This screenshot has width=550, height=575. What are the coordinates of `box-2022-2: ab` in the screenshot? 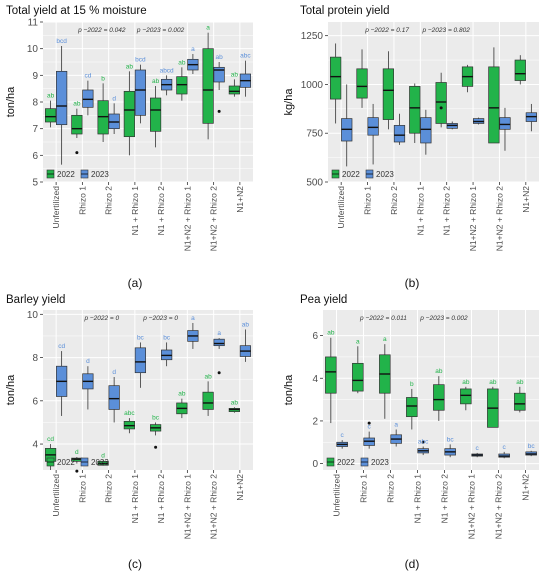 It's located at (77, 128).